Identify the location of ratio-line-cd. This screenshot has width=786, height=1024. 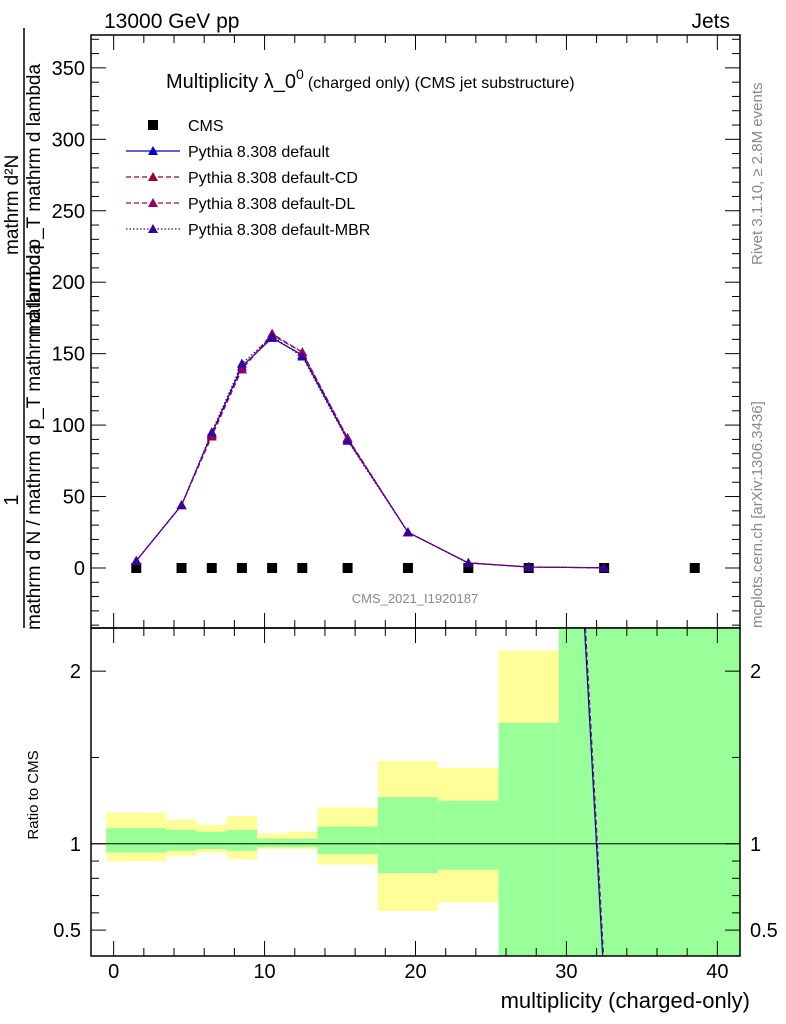
(595, 792).